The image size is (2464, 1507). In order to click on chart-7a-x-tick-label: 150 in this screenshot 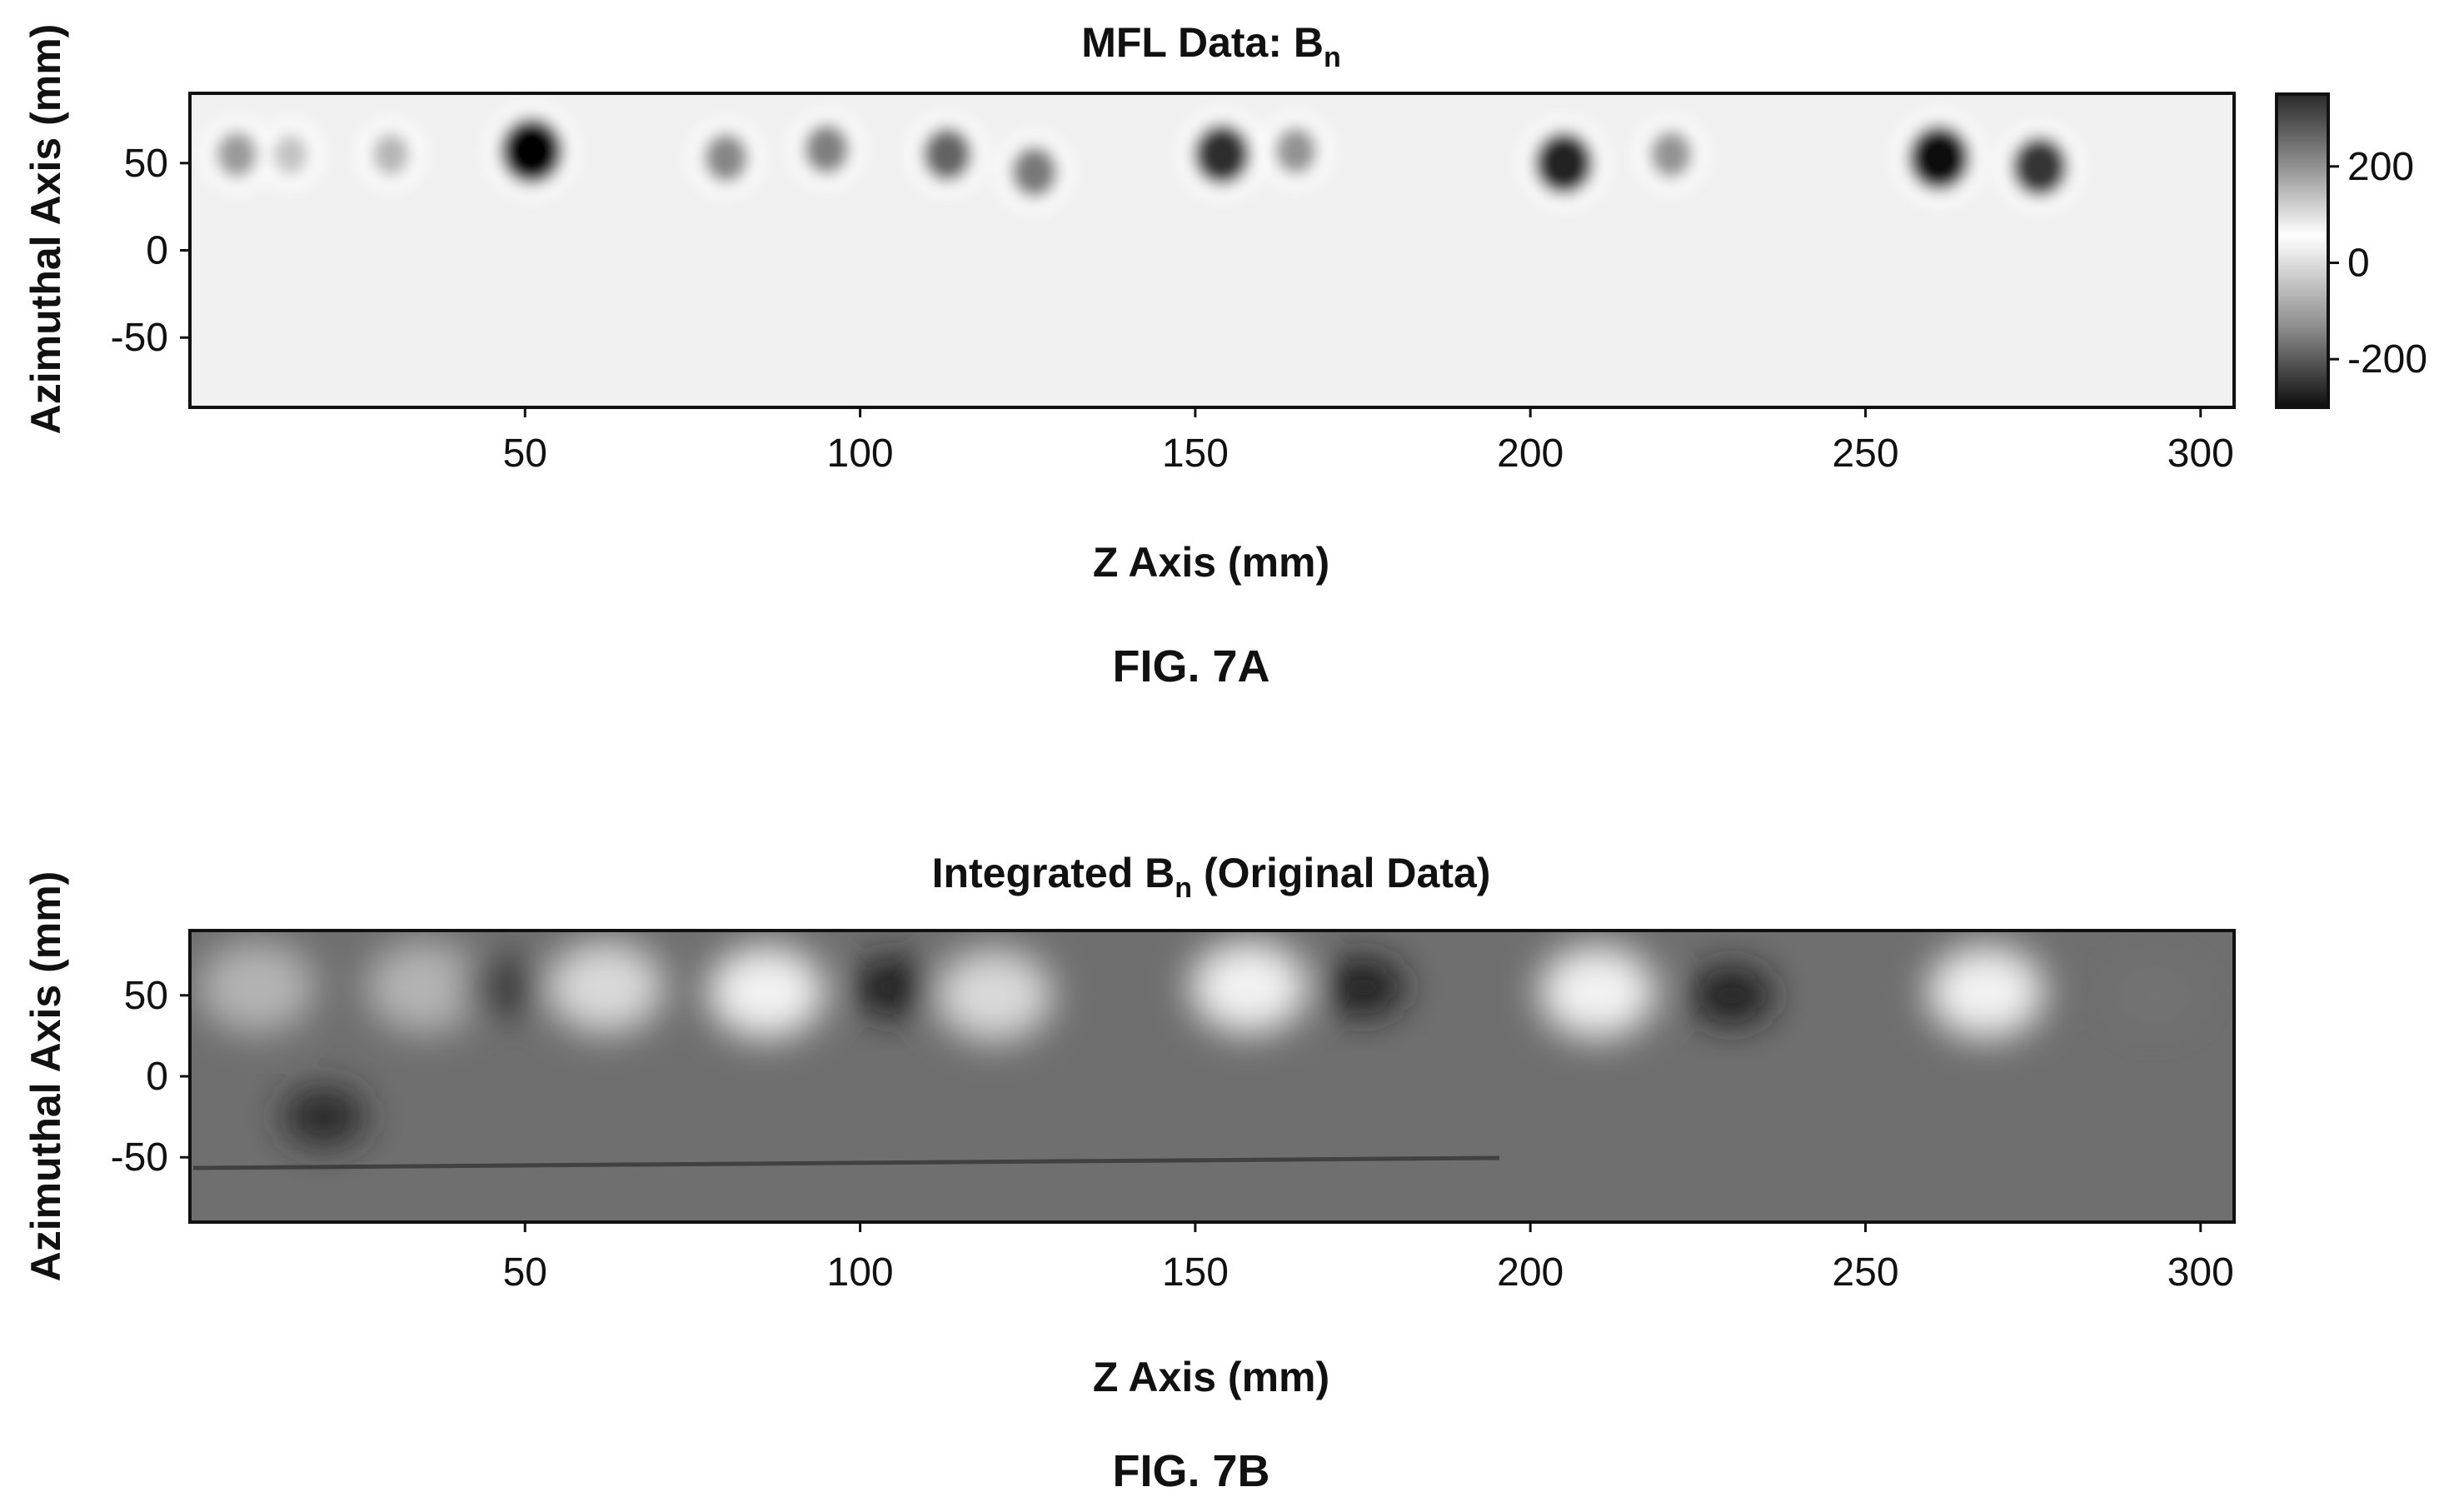, I will do `click(1195, 454)`.